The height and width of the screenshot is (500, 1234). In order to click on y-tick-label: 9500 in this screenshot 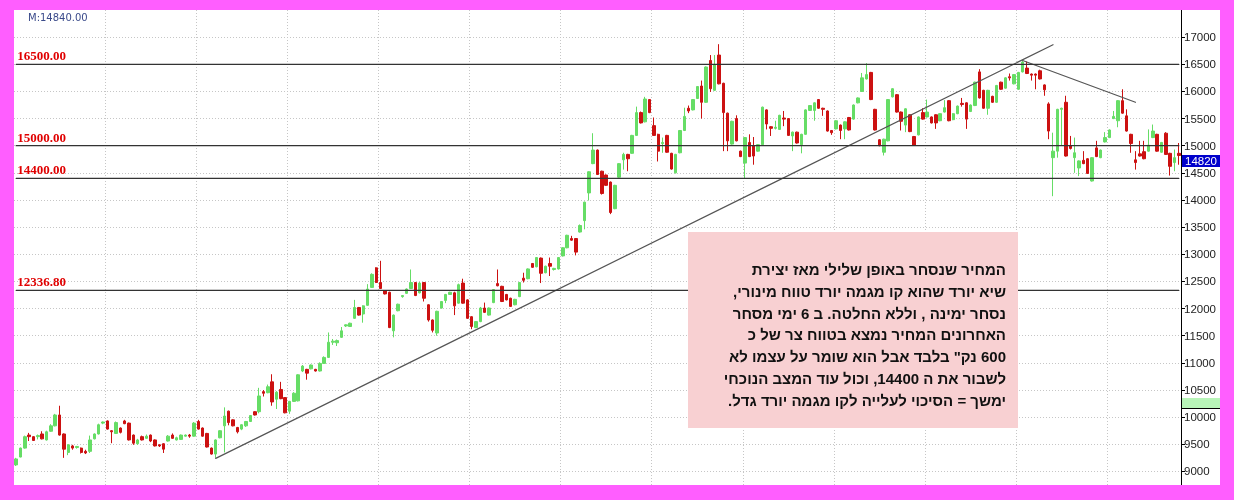, I will do `click(1197, 444)`.